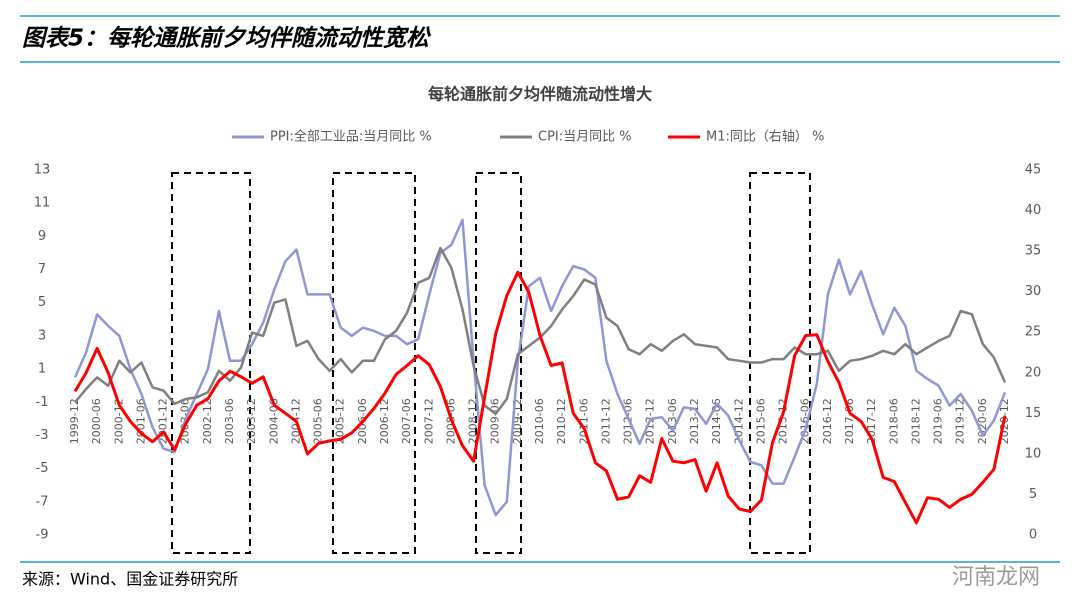 Image resolution: width=1080 pixels, height=607 pixels. I want to click on y2-tick-label: 35, so click(1033, 251).